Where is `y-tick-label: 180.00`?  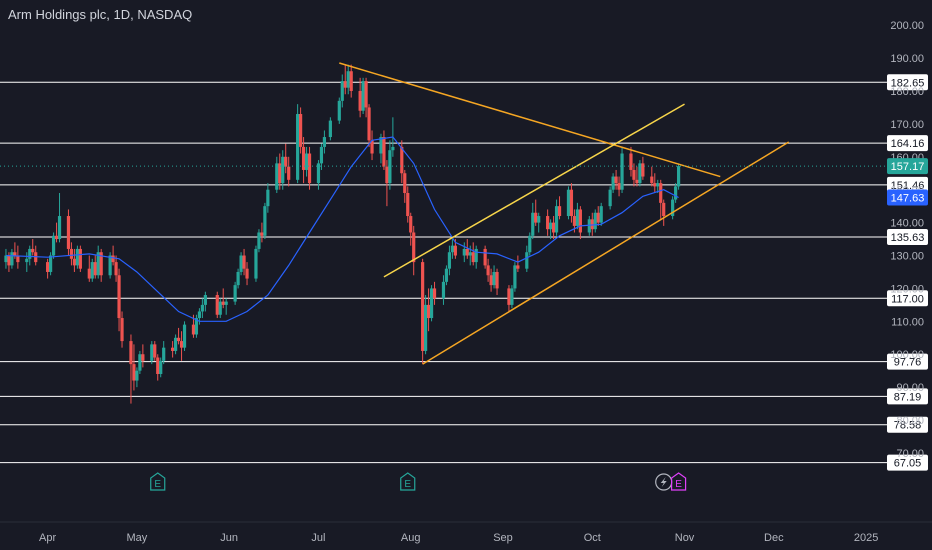
y-tick-label: 180.00 is located at coordinates (907, 92).